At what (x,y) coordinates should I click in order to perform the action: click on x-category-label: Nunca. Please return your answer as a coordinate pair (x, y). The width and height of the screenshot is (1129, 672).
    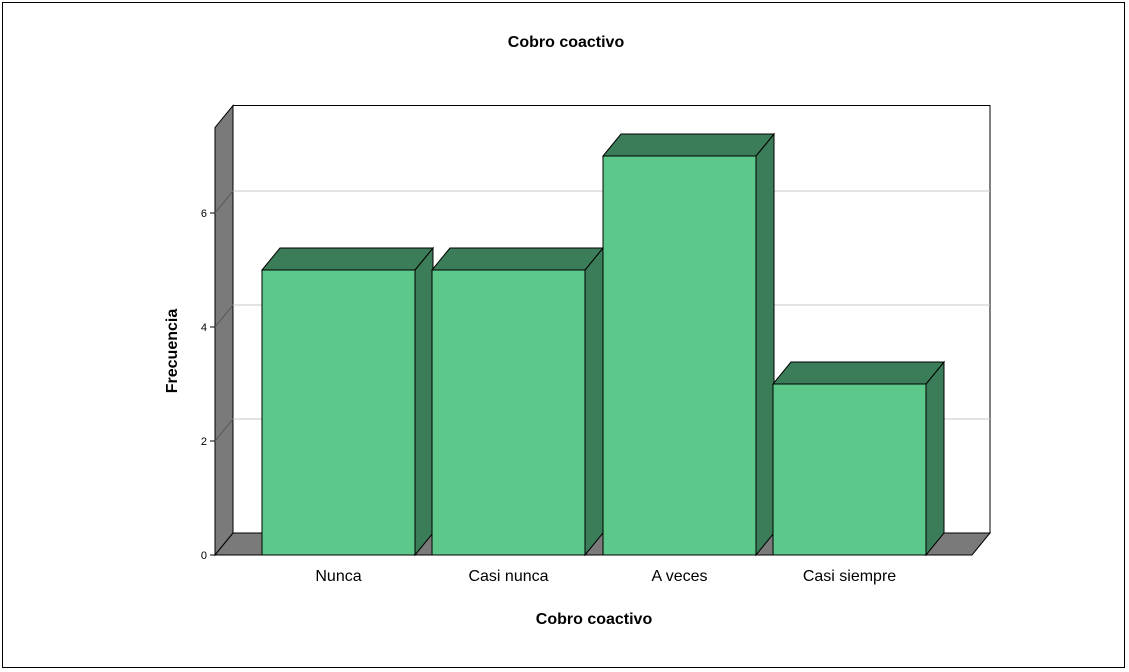
    Looking at the image, I should click on (338, 576).